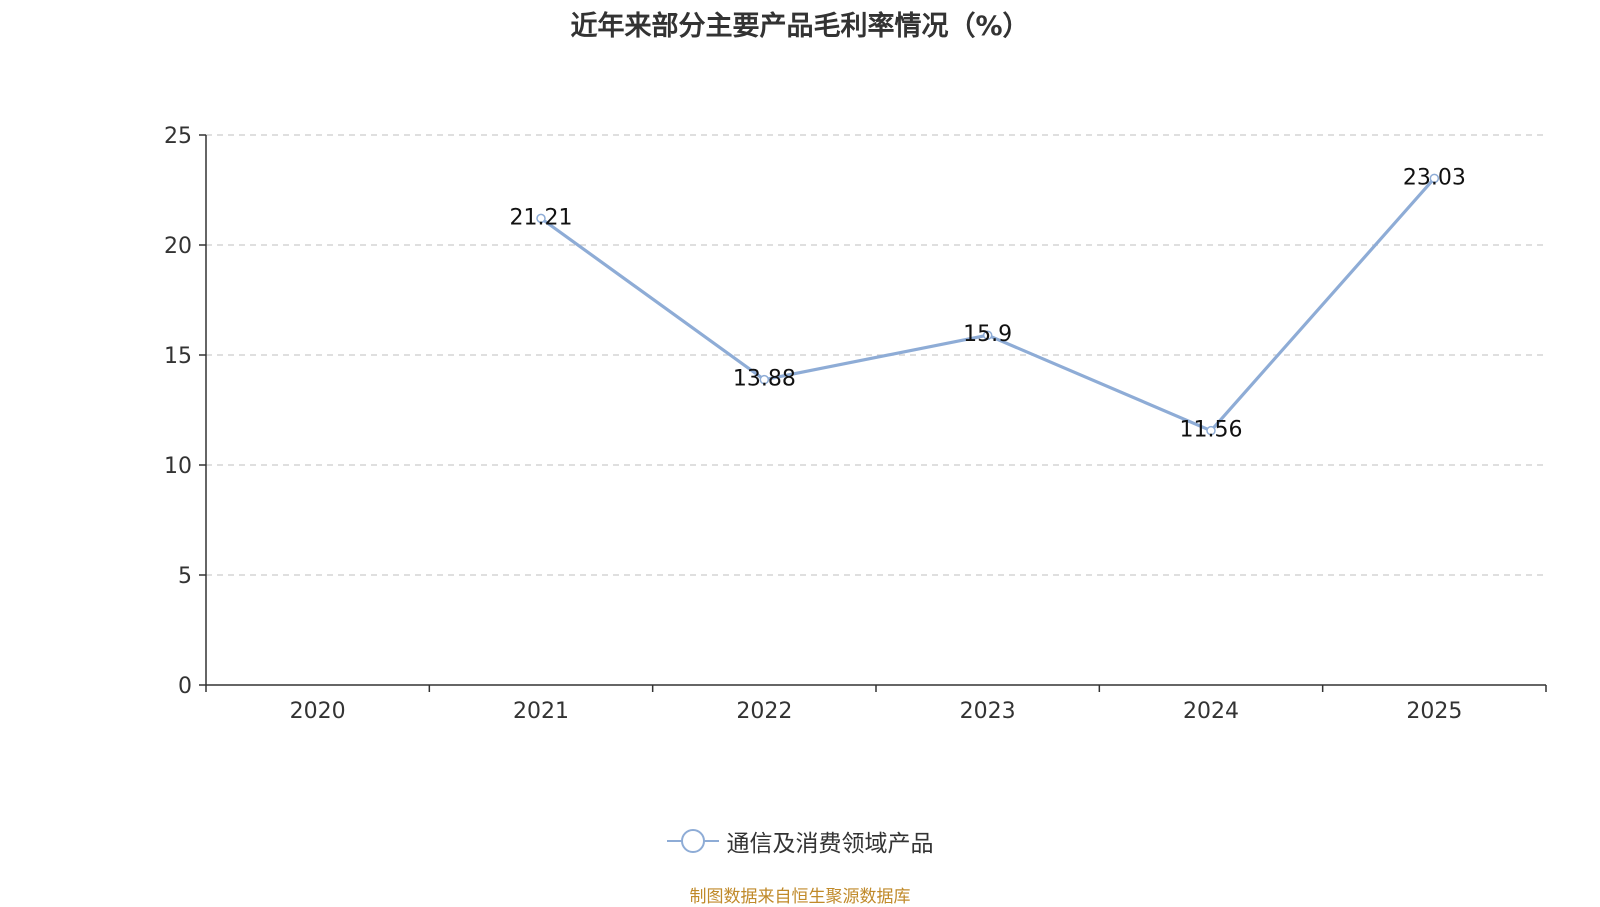 This screenshot has width=1600, height=907. I want to click on data-label: 21.21, so click(541, 217).